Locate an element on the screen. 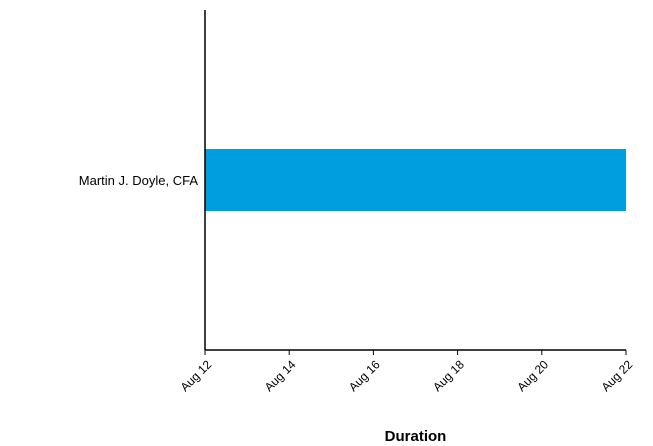 The image size is (653, 446). x-tick-label: Aug 14 is located at coordinates (280, 375).